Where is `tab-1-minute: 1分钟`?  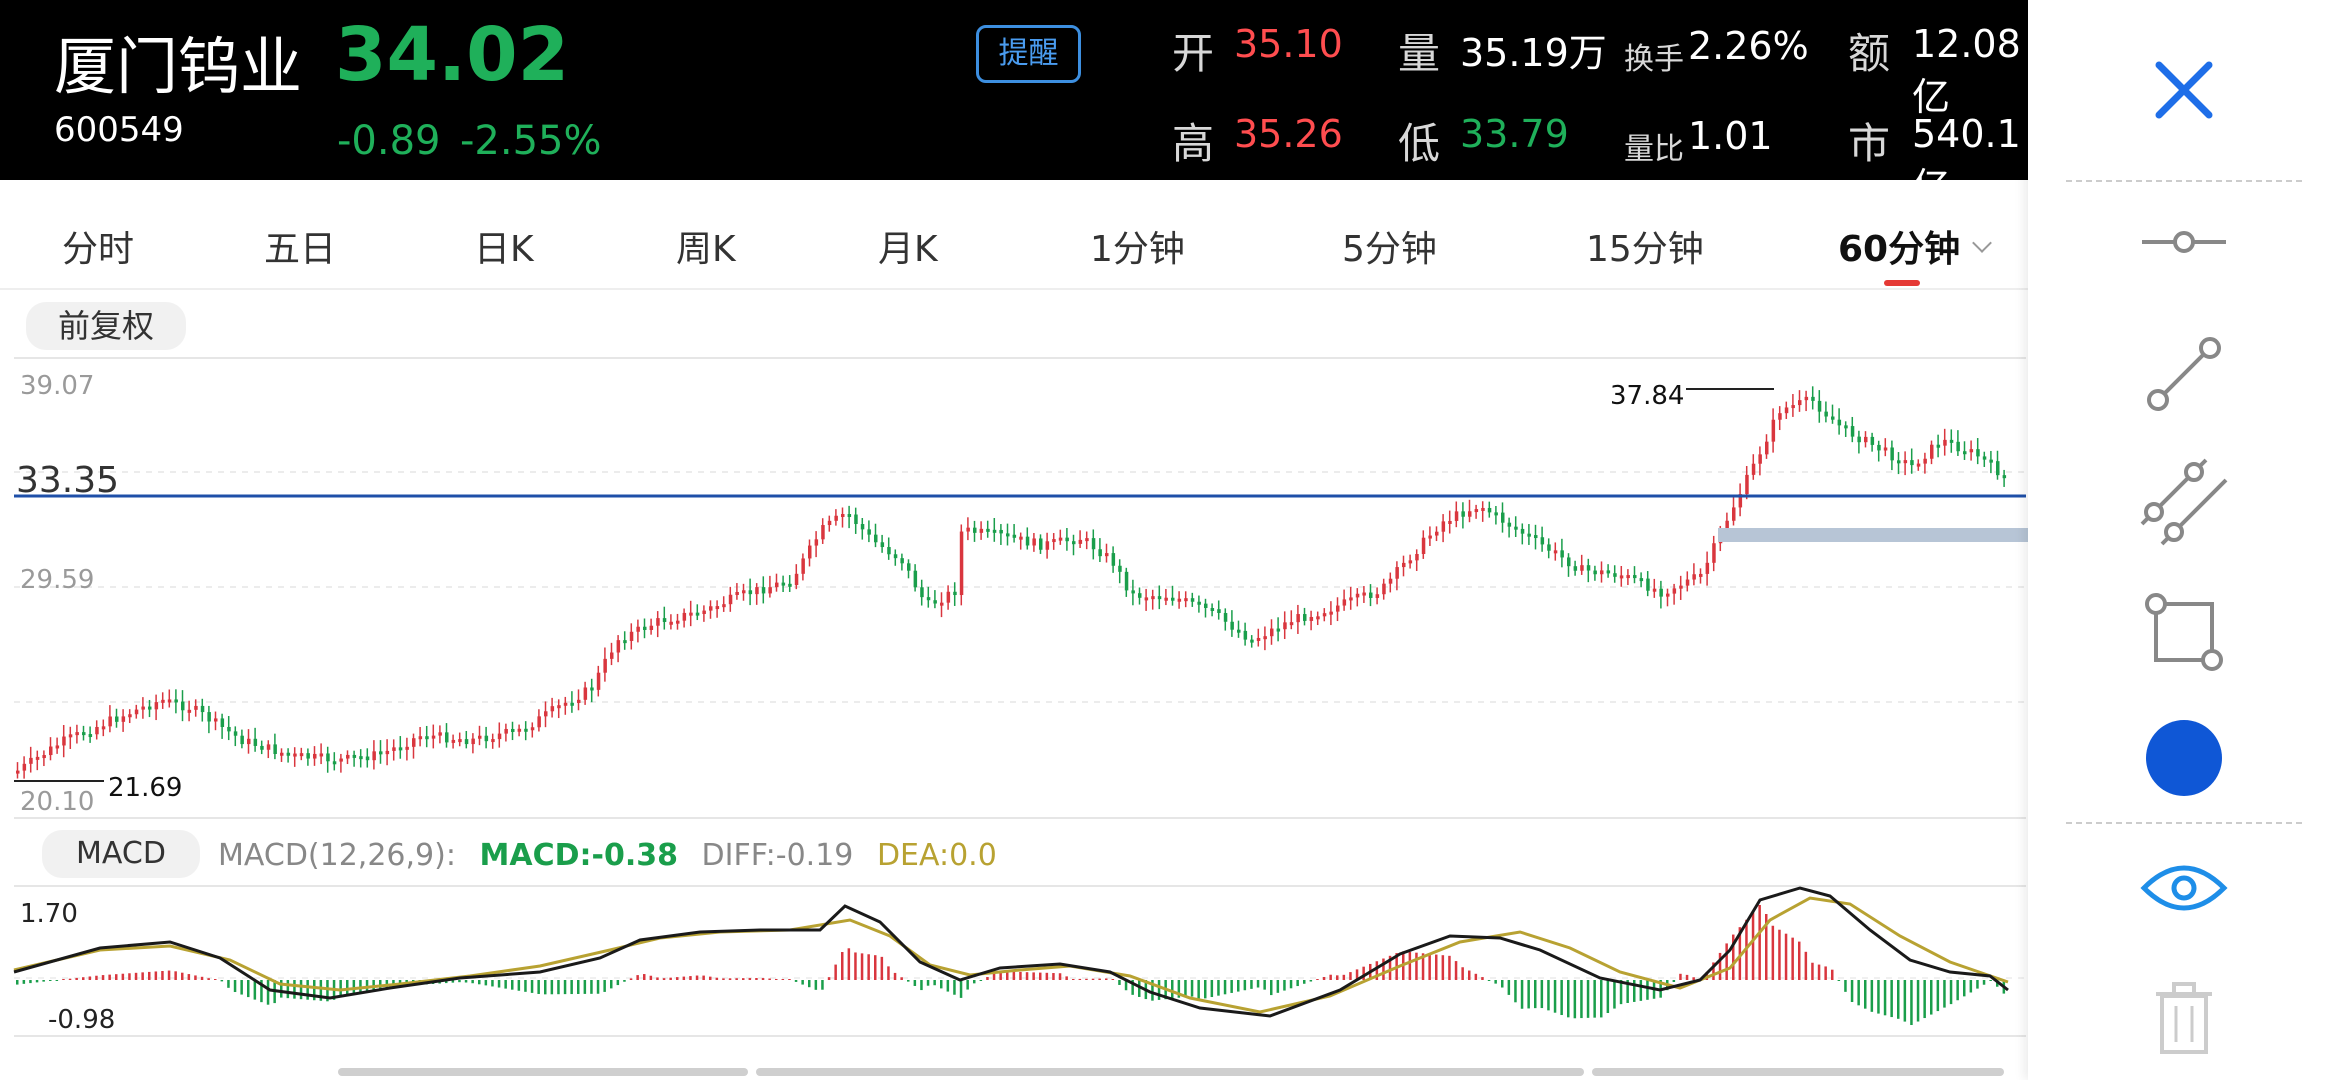
tab-1-minute: 1分钟 is located at coordinates (1137, 249).